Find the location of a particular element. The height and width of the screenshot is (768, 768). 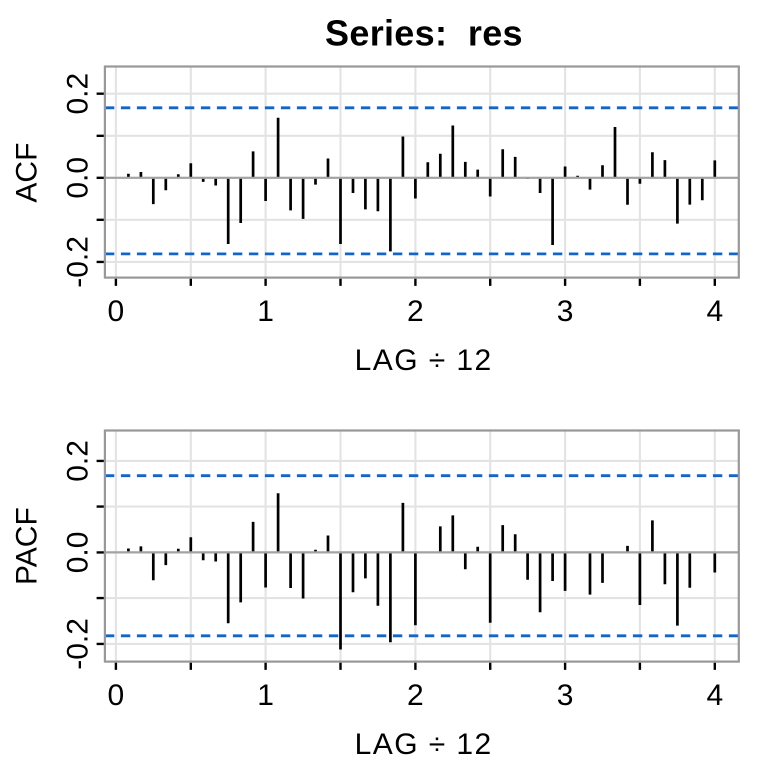

svg-text: Series: res is located at coordinates (424, 33).